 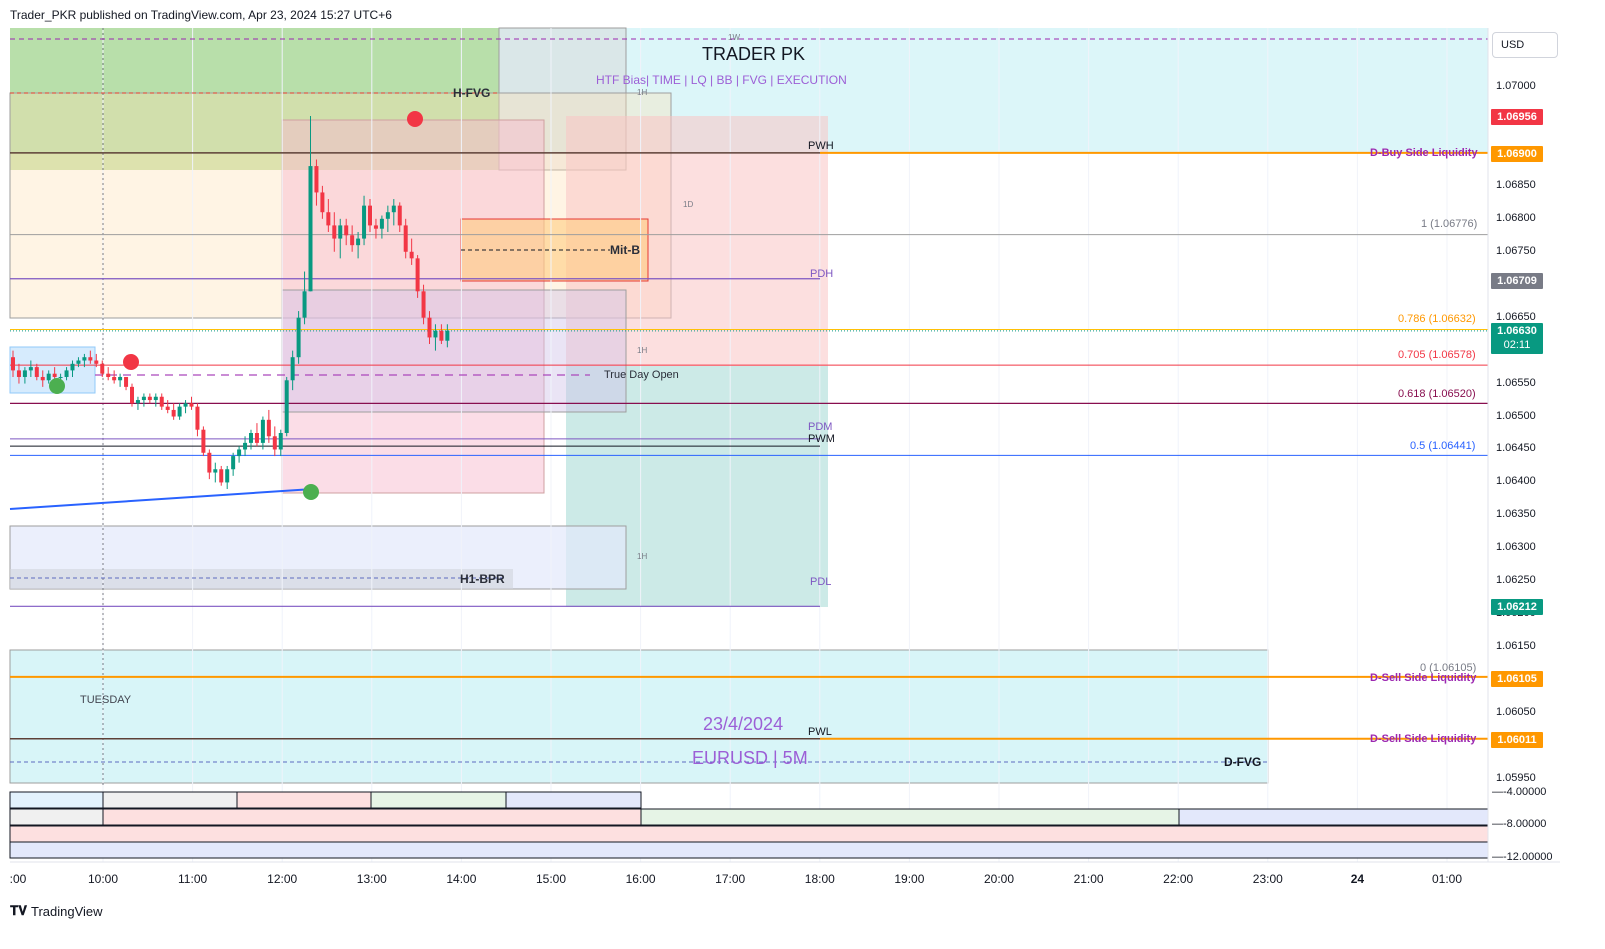 What do you see at coordinates (131, 362) in the screenshot?
I see `swing-high-marker` at bounding box center [131, 362].